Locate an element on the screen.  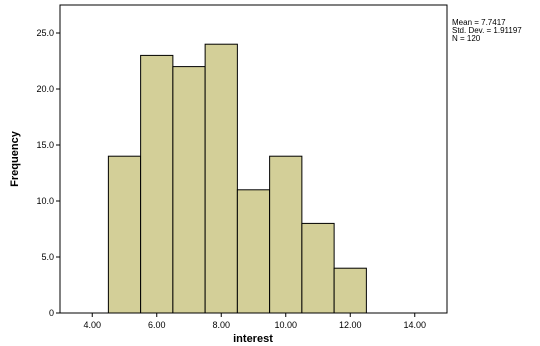
x-axis-label: interest is located at coordinates (253, 339).